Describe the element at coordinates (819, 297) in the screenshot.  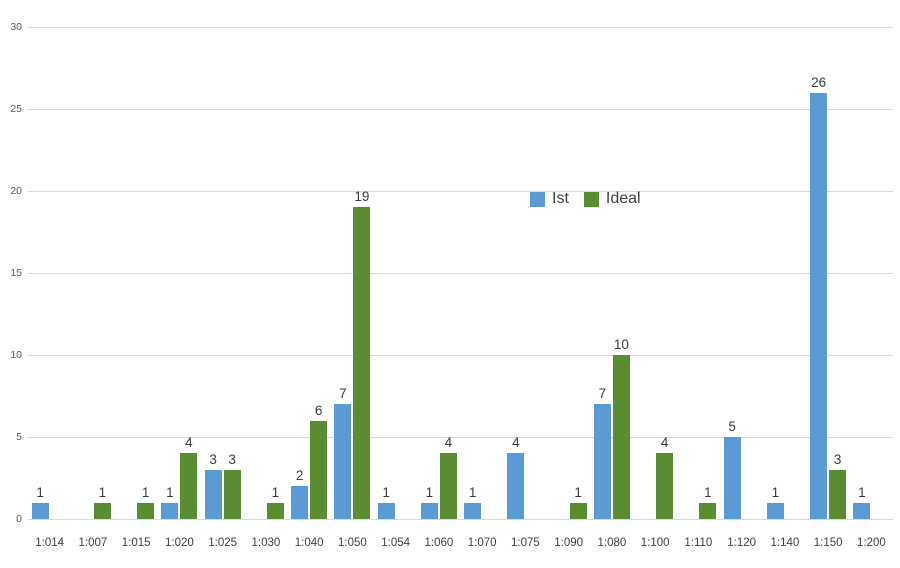
I see `bar-ist: 26` at that location.